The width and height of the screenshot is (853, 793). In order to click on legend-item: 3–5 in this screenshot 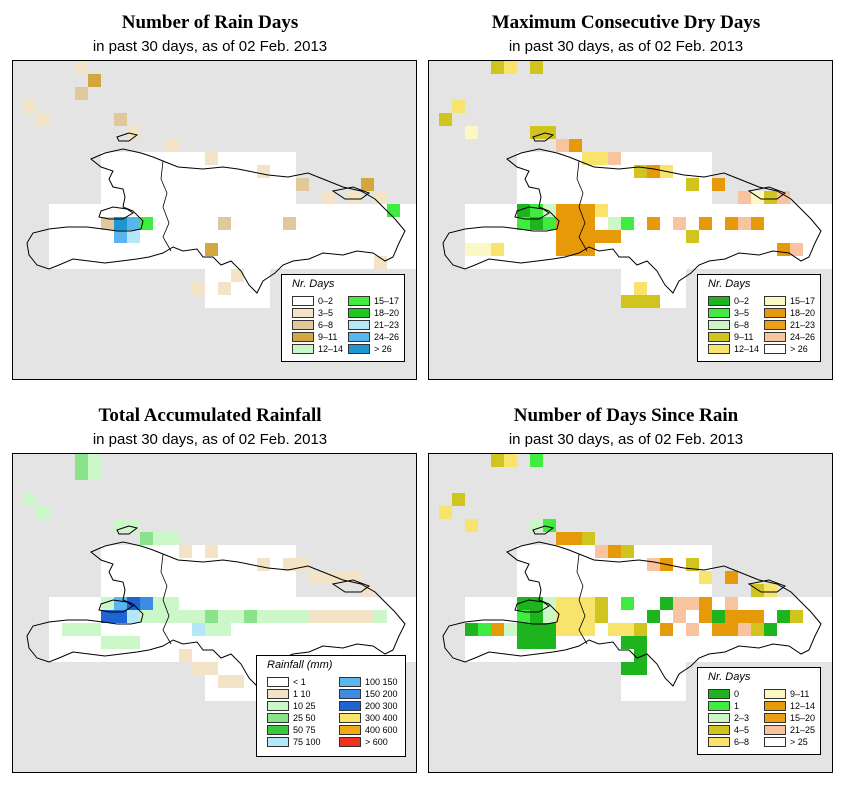, I will do `click(312, 312)`.